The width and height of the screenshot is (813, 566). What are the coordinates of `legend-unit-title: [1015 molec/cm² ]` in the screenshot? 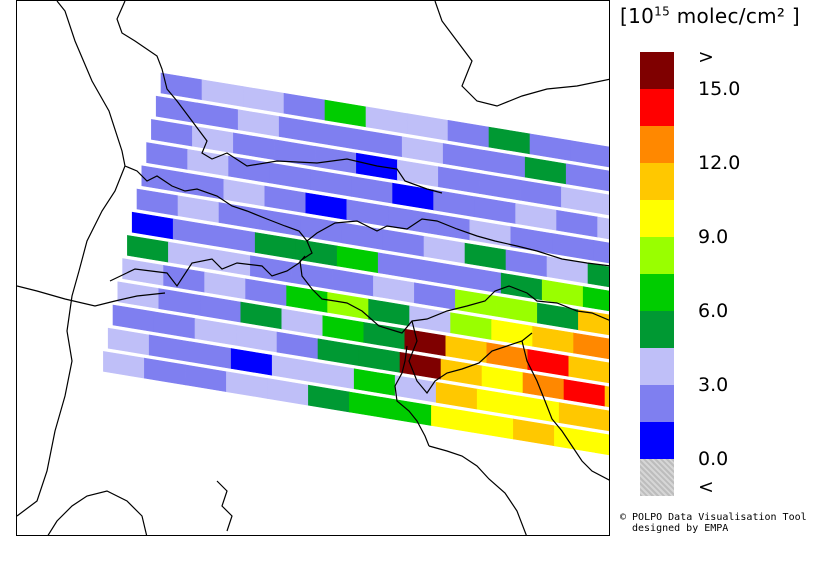 It's located at (710, 16).